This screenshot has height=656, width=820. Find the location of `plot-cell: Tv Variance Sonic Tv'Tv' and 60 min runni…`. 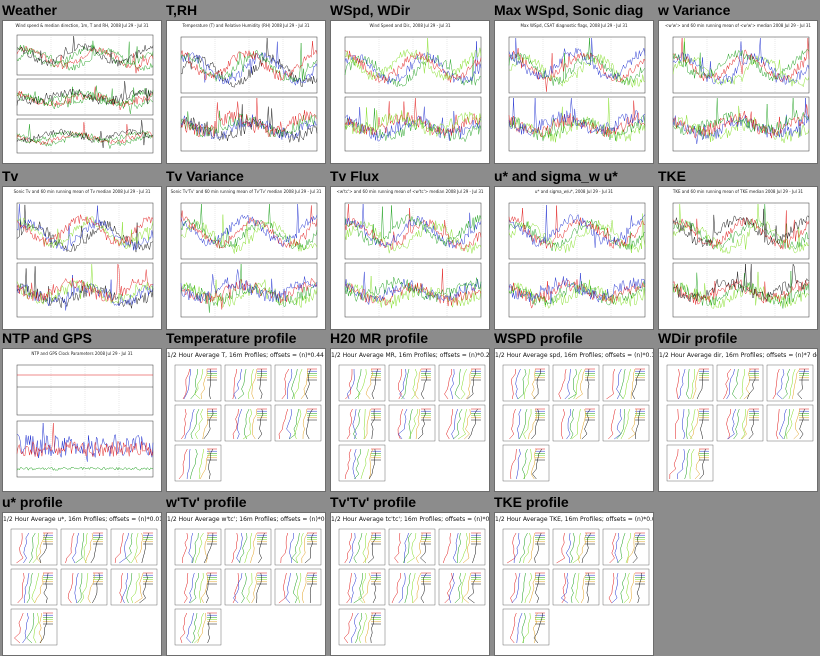

plot-cell: Tv Variance Sonic Tv'Tv' and 60 min runni… is located at coordinates (246, 249).